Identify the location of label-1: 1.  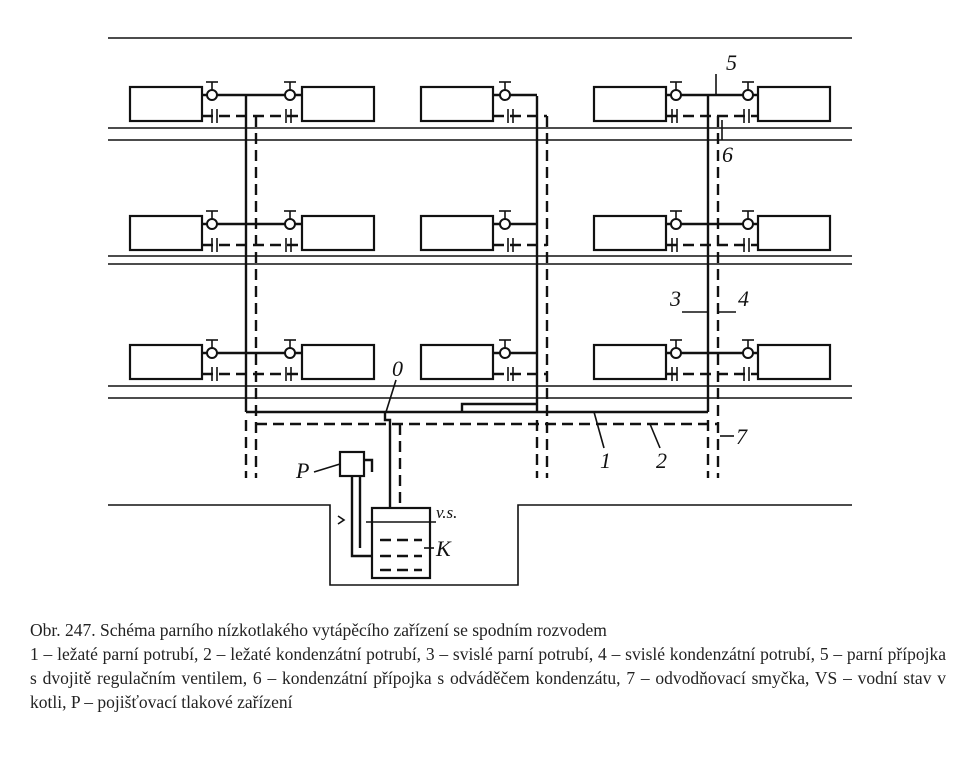
(605, 460).